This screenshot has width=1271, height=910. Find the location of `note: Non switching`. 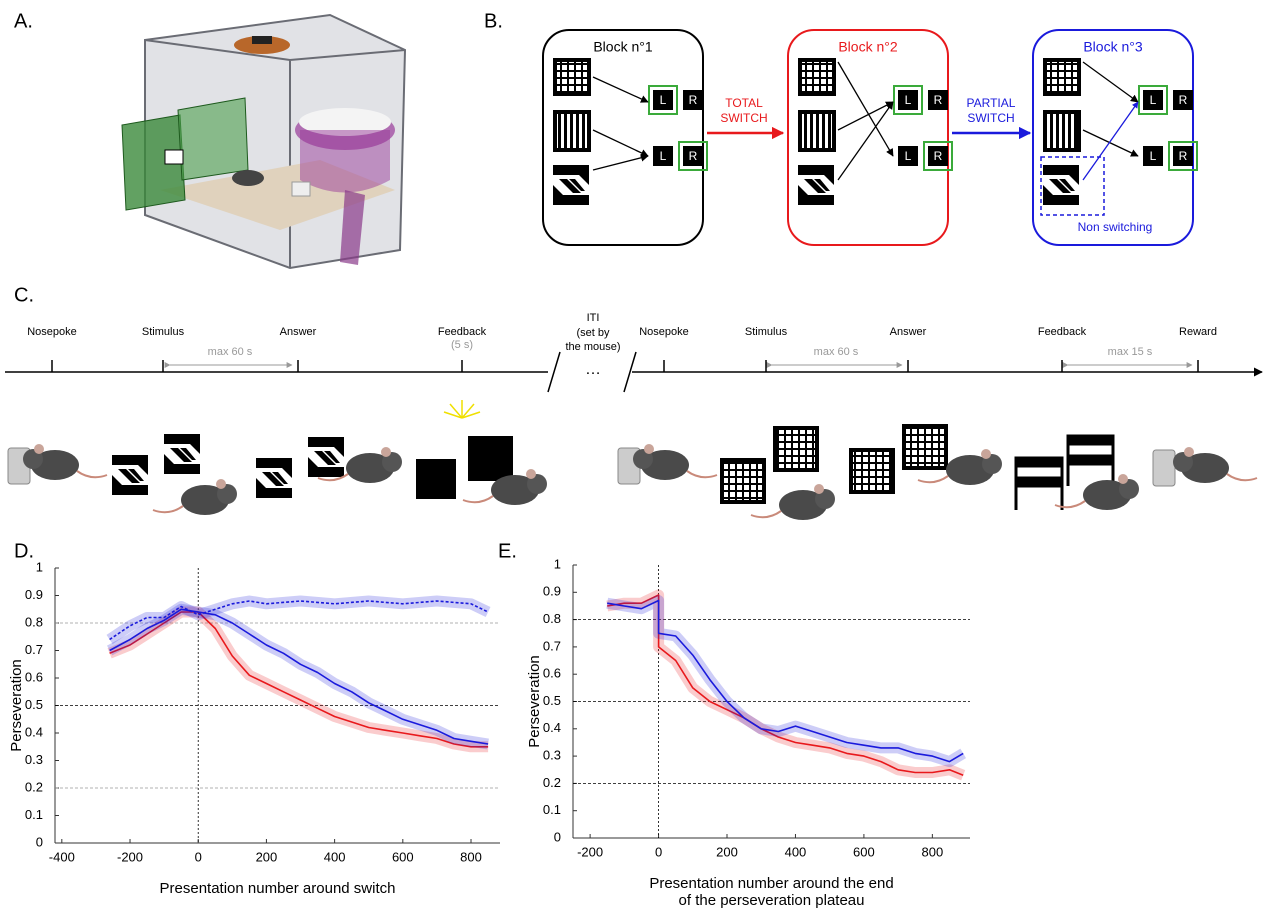

note: Non switching is located at coordinates (1115, 227).